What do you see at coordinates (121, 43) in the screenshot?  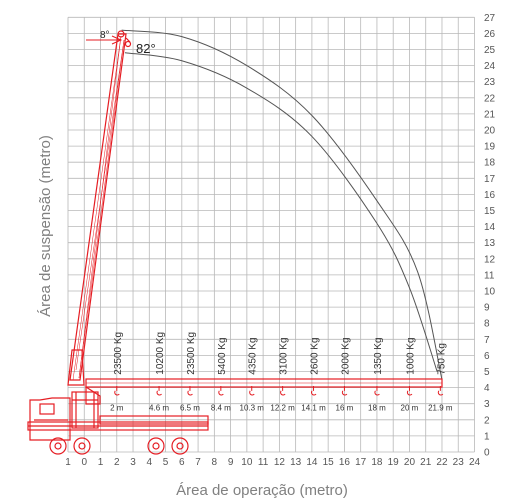 I see `angle-indicator: 8° 82°` at bounding box center [121, 43].